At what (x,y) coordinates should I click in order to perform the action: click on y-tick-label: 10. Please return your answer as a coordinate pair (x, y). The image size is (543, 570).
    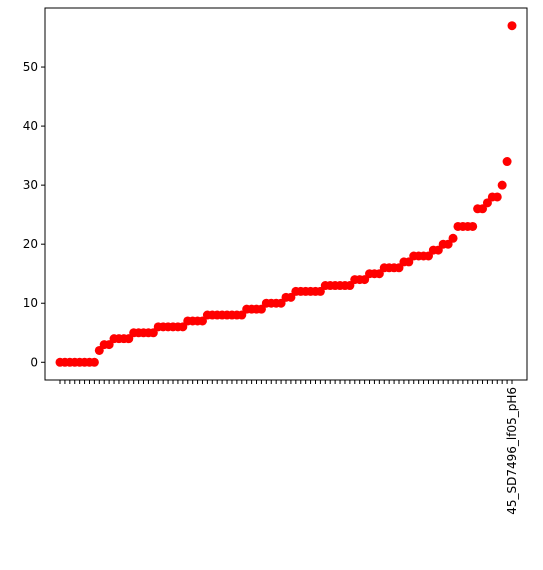
    Looking at the image, I should click on (30, 303).